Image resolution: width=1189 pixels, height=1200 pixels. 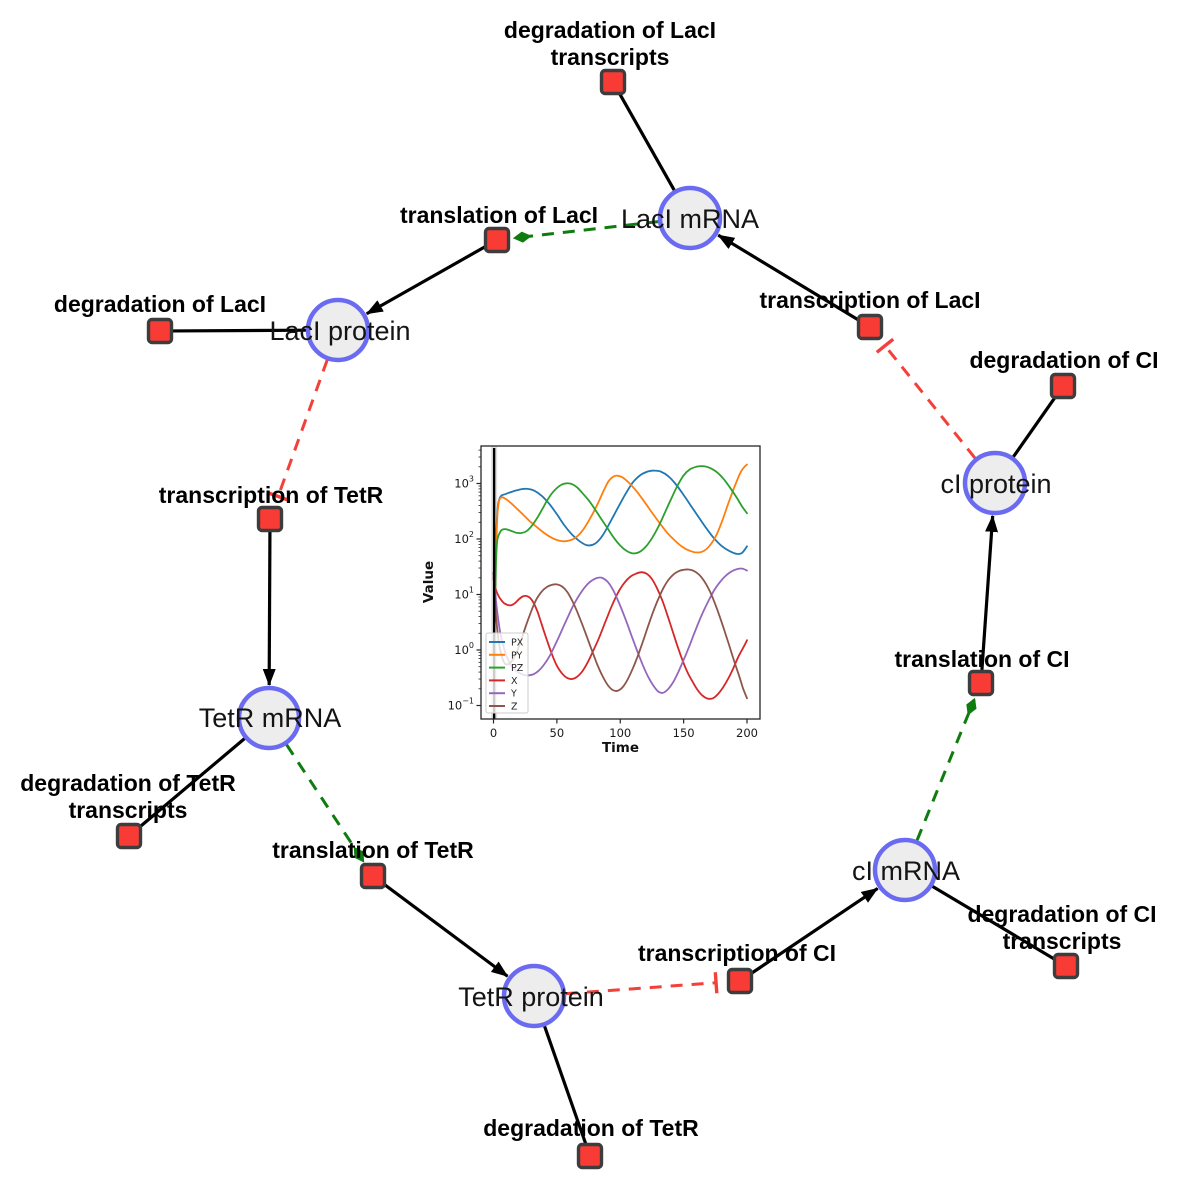 What do you see at coordinates (302, 428) in the screenshot?
I see `edge-inhibition-laci-protein-transcription-tetr` at bounding box center [302, 428].